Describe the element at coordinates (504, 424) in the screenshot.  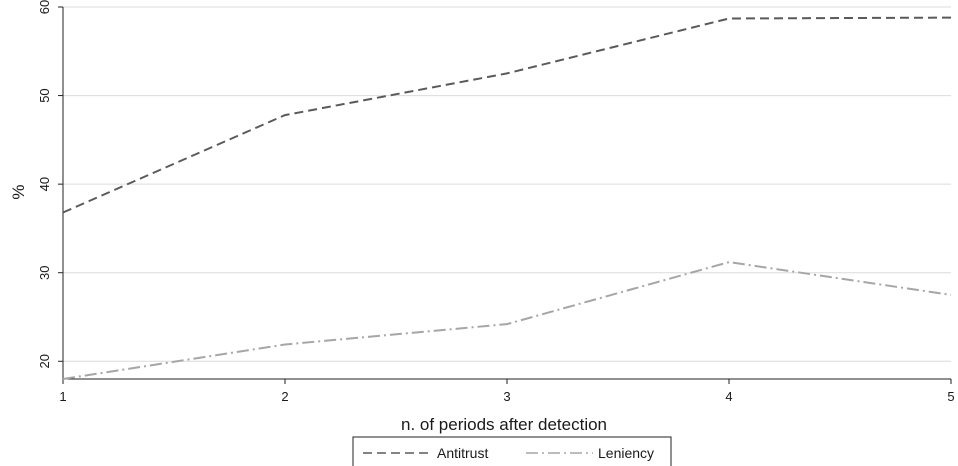
I see `x-axis-title: n. of periods after detection` at that location.